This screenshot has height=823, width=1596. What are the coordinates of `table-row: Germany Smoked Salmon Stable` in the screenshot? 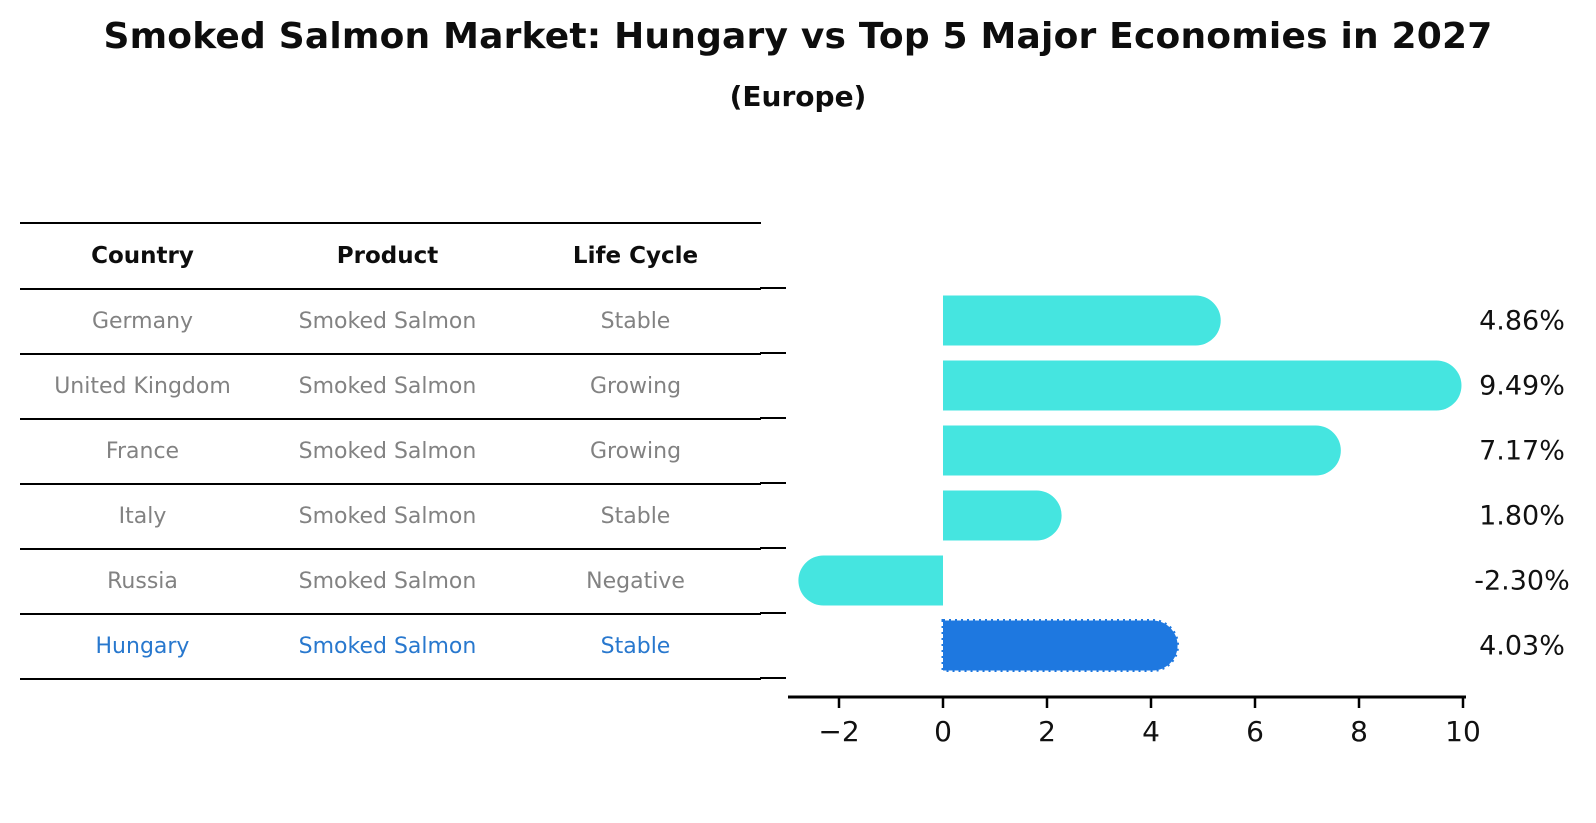 It's located at (390, 321).